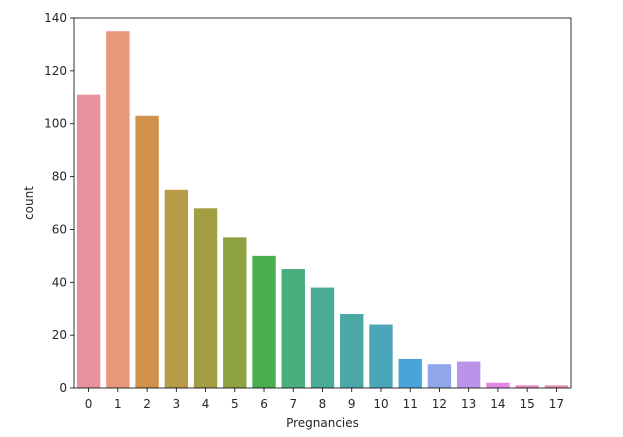  I want to click on y-tick-label: 60, so click(59, 229).